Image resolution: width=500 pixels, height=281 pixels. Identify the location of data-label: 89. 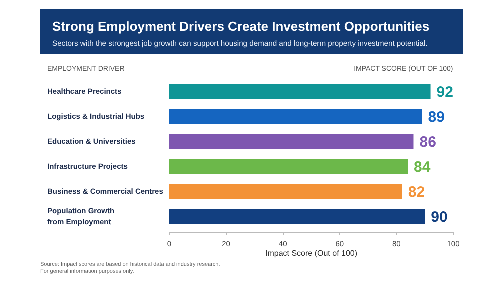
(436, 117).